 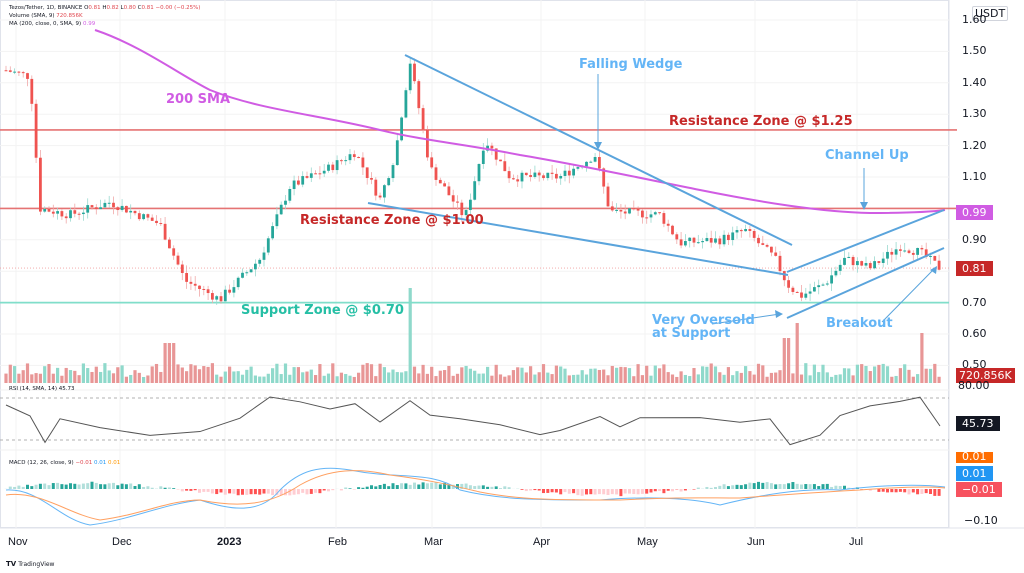 What do you see at coordinates (691, 333) in the screenshot?
I see `annotation-at-support: at Support` at bounding box center [691, 333].